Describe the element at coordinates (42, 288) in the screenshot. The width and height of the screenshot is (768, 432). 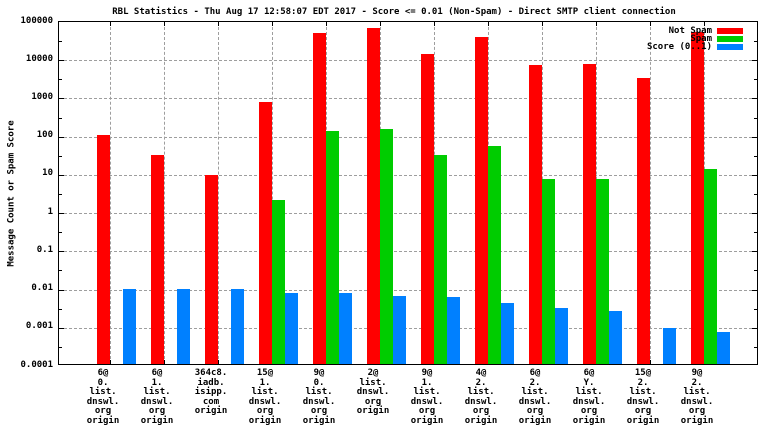
I see `y-tick-label: 0.01` at that location.